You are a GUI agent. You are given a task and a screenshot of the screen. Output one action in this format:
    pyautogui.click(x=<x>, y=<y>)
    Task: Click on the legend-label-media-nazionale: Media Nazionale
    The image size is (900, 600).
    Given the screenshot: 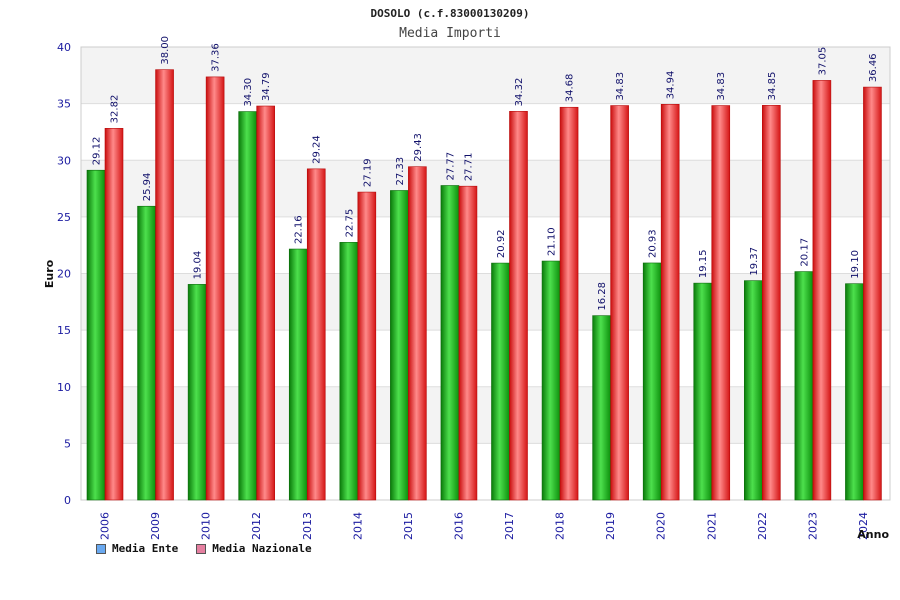 What is the action you would take?
    pyautogui.click(x=262, y=548)
    